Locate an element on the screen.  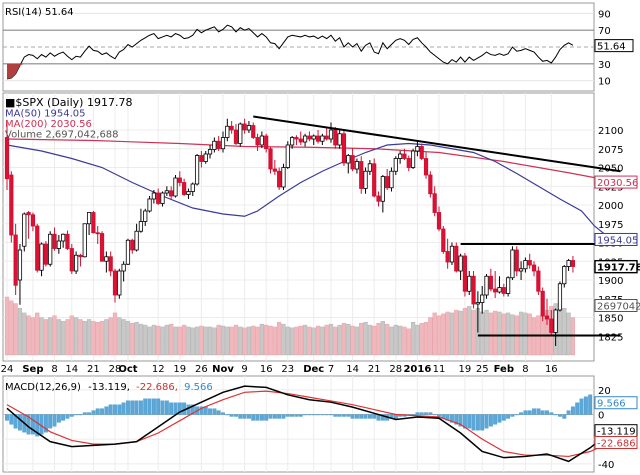
rsi-line is located at coordinates (290, 52).